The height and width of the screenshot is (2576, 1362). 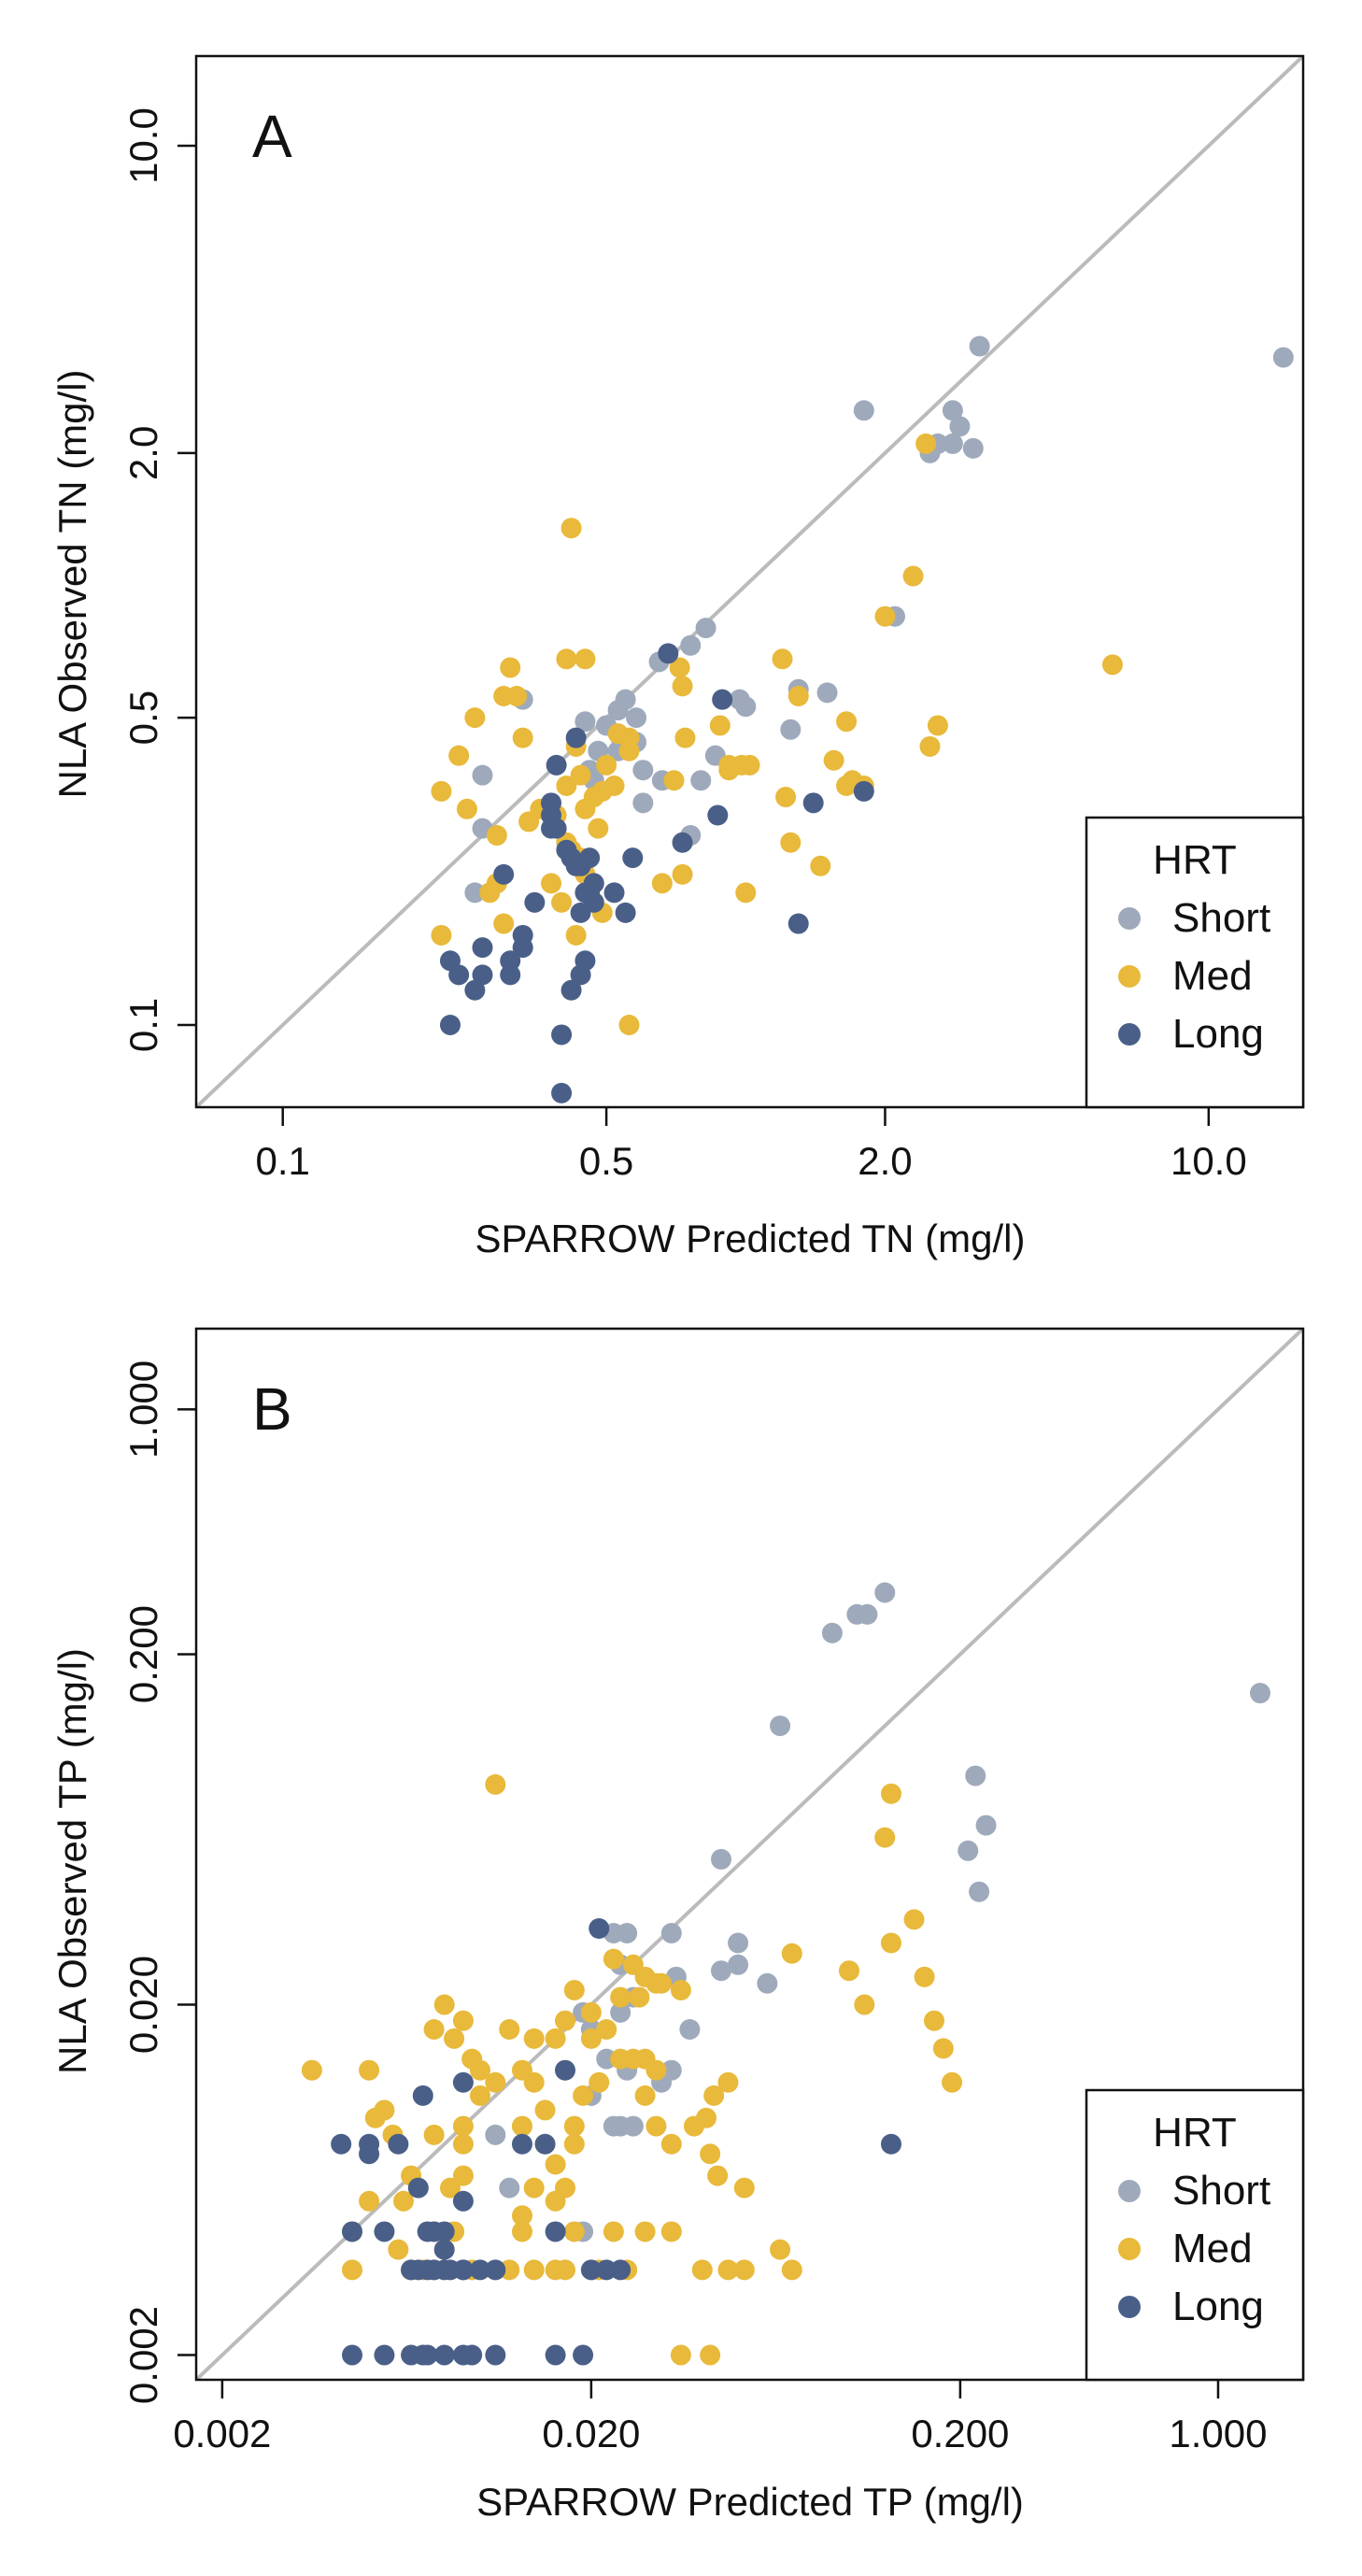 What do you see at coordinates (960, 2433) in the screenshot?
I see `x-tick-label: 0.200` at bounding box center [960, 2433].